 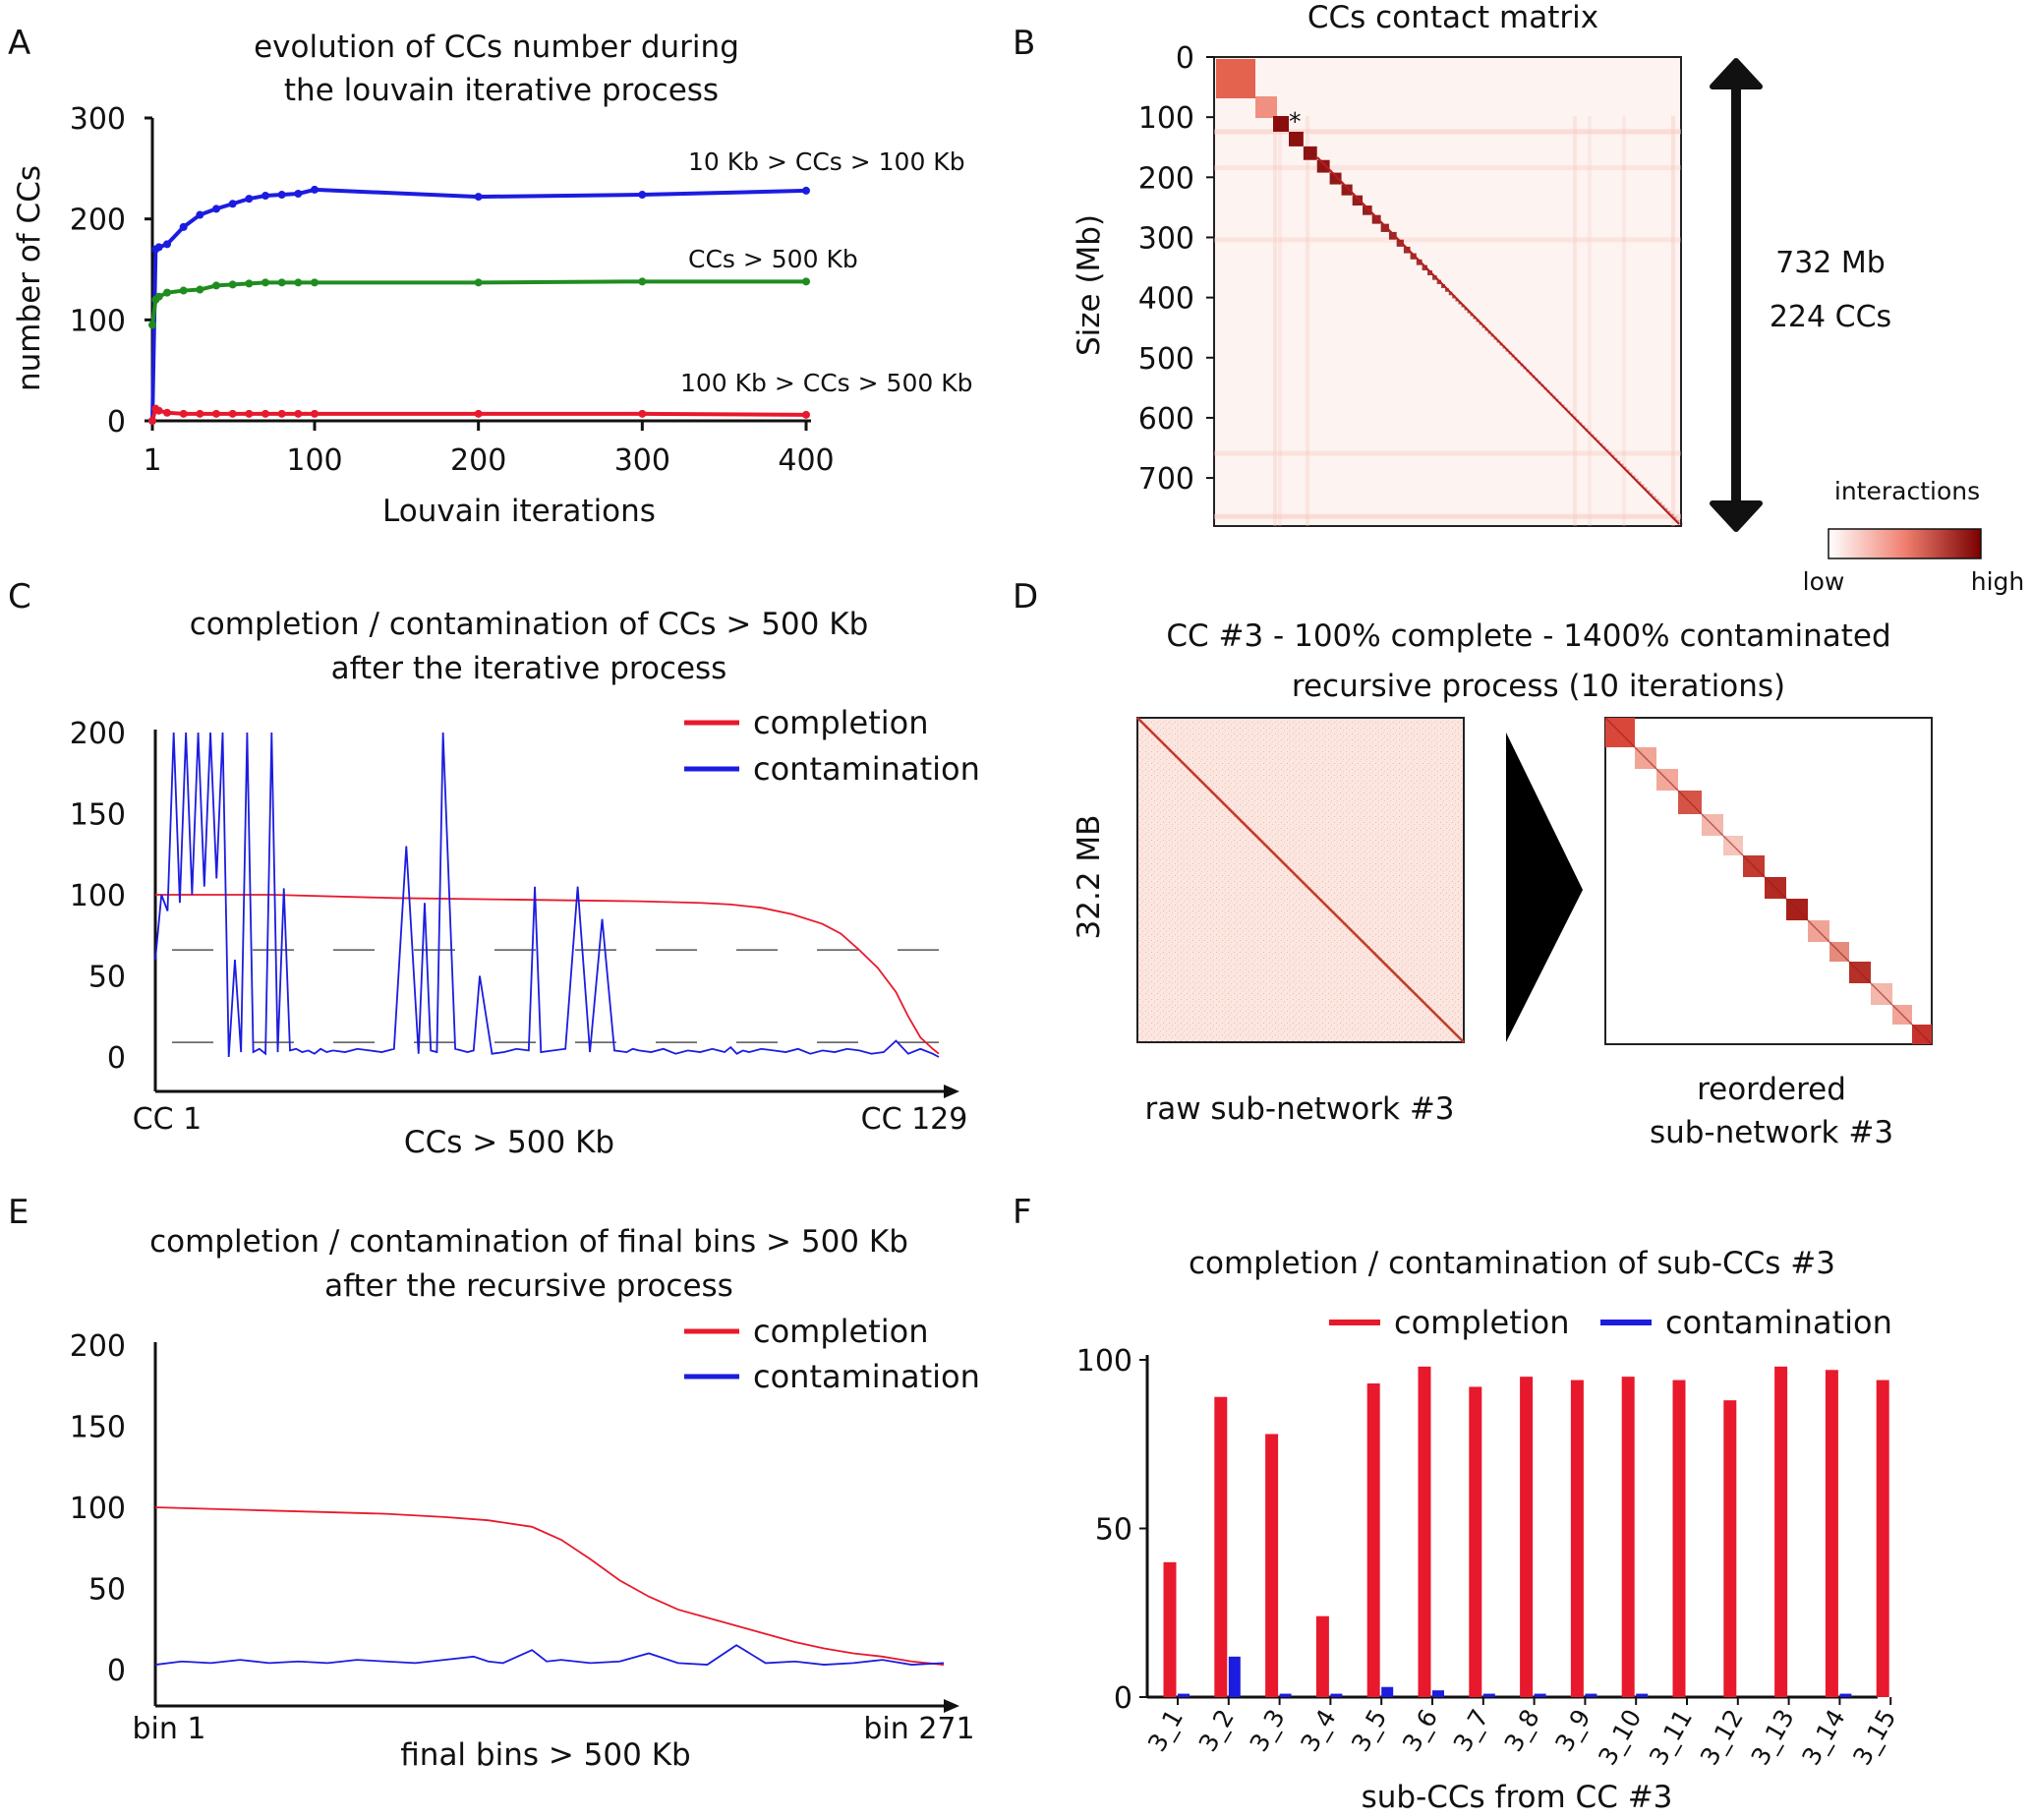 What do you see at coordinates (1299, 1109) in the screenshot?
I see `panel-d-left-caption: raw sub-network #3` at bounding box center [1299, 1109].